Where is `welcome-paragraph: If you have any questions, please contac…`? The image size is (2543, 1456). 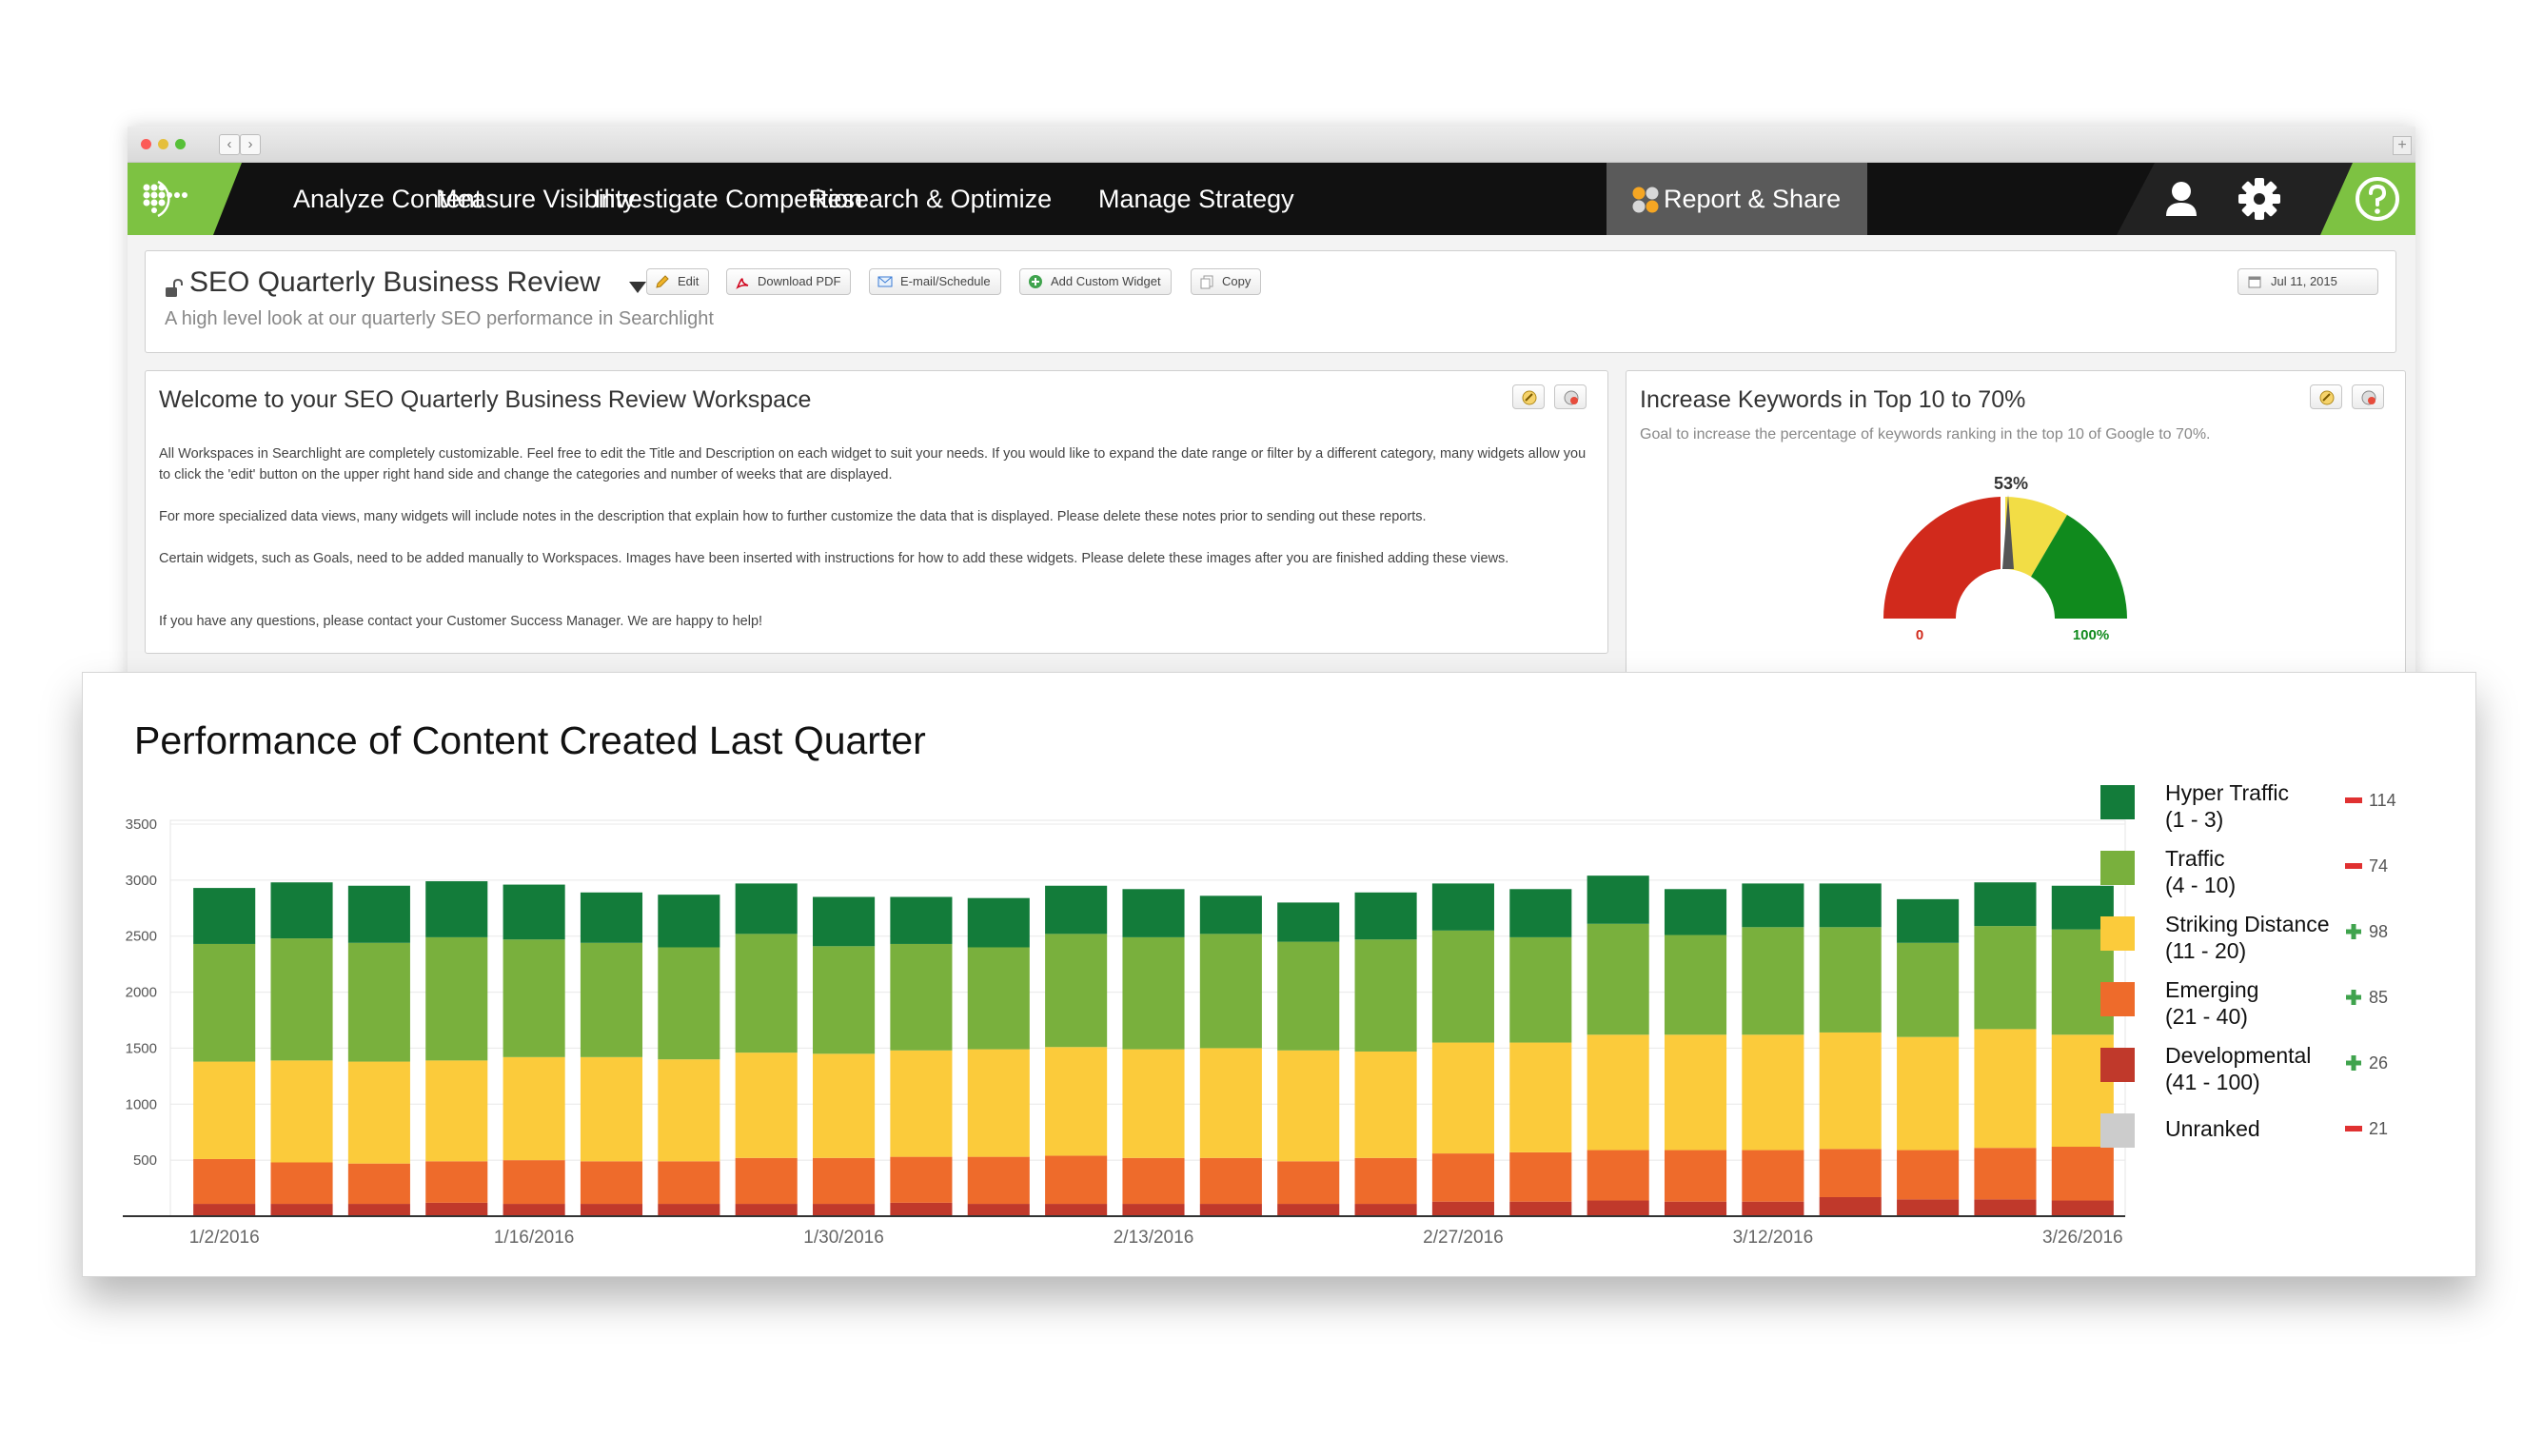
welcome-paragraph: If you have any questions, please contac… is located at coordinates (461, 621).